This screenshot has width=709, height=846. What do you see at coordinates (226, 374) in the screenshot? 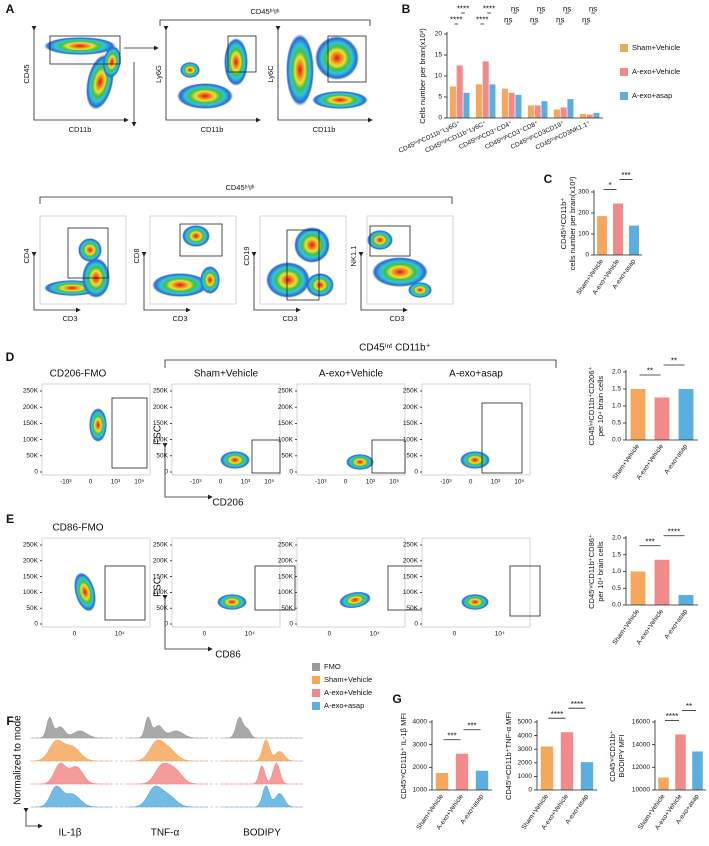
I see `group-label: Sham+Vehicle` at bounding box center [226, 374].